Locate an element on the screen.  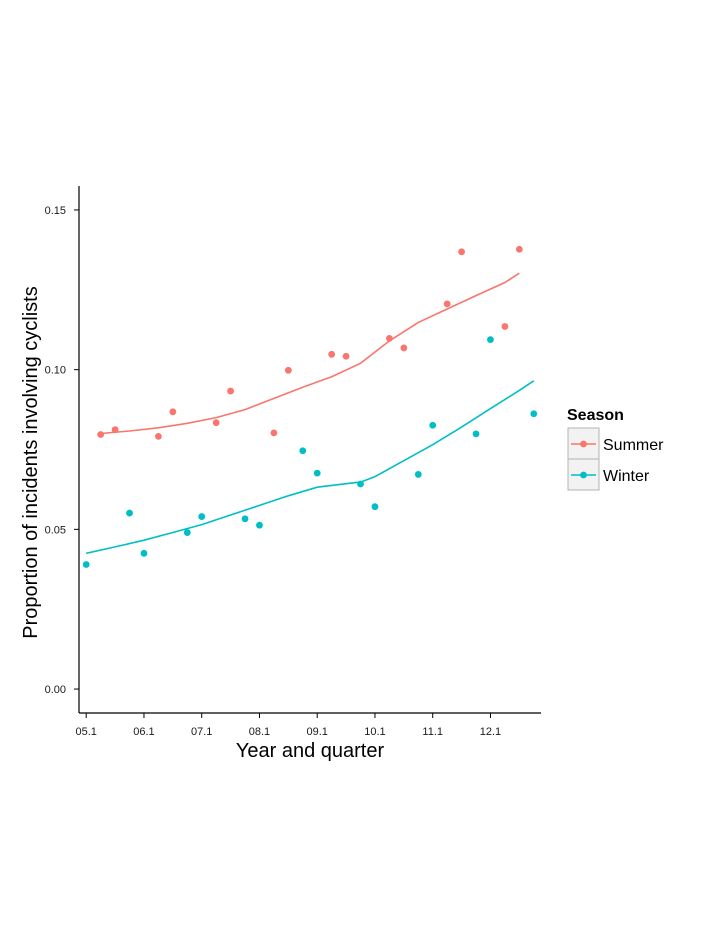
x-tick-label: 06.1 is located at coordinates (143, 732).